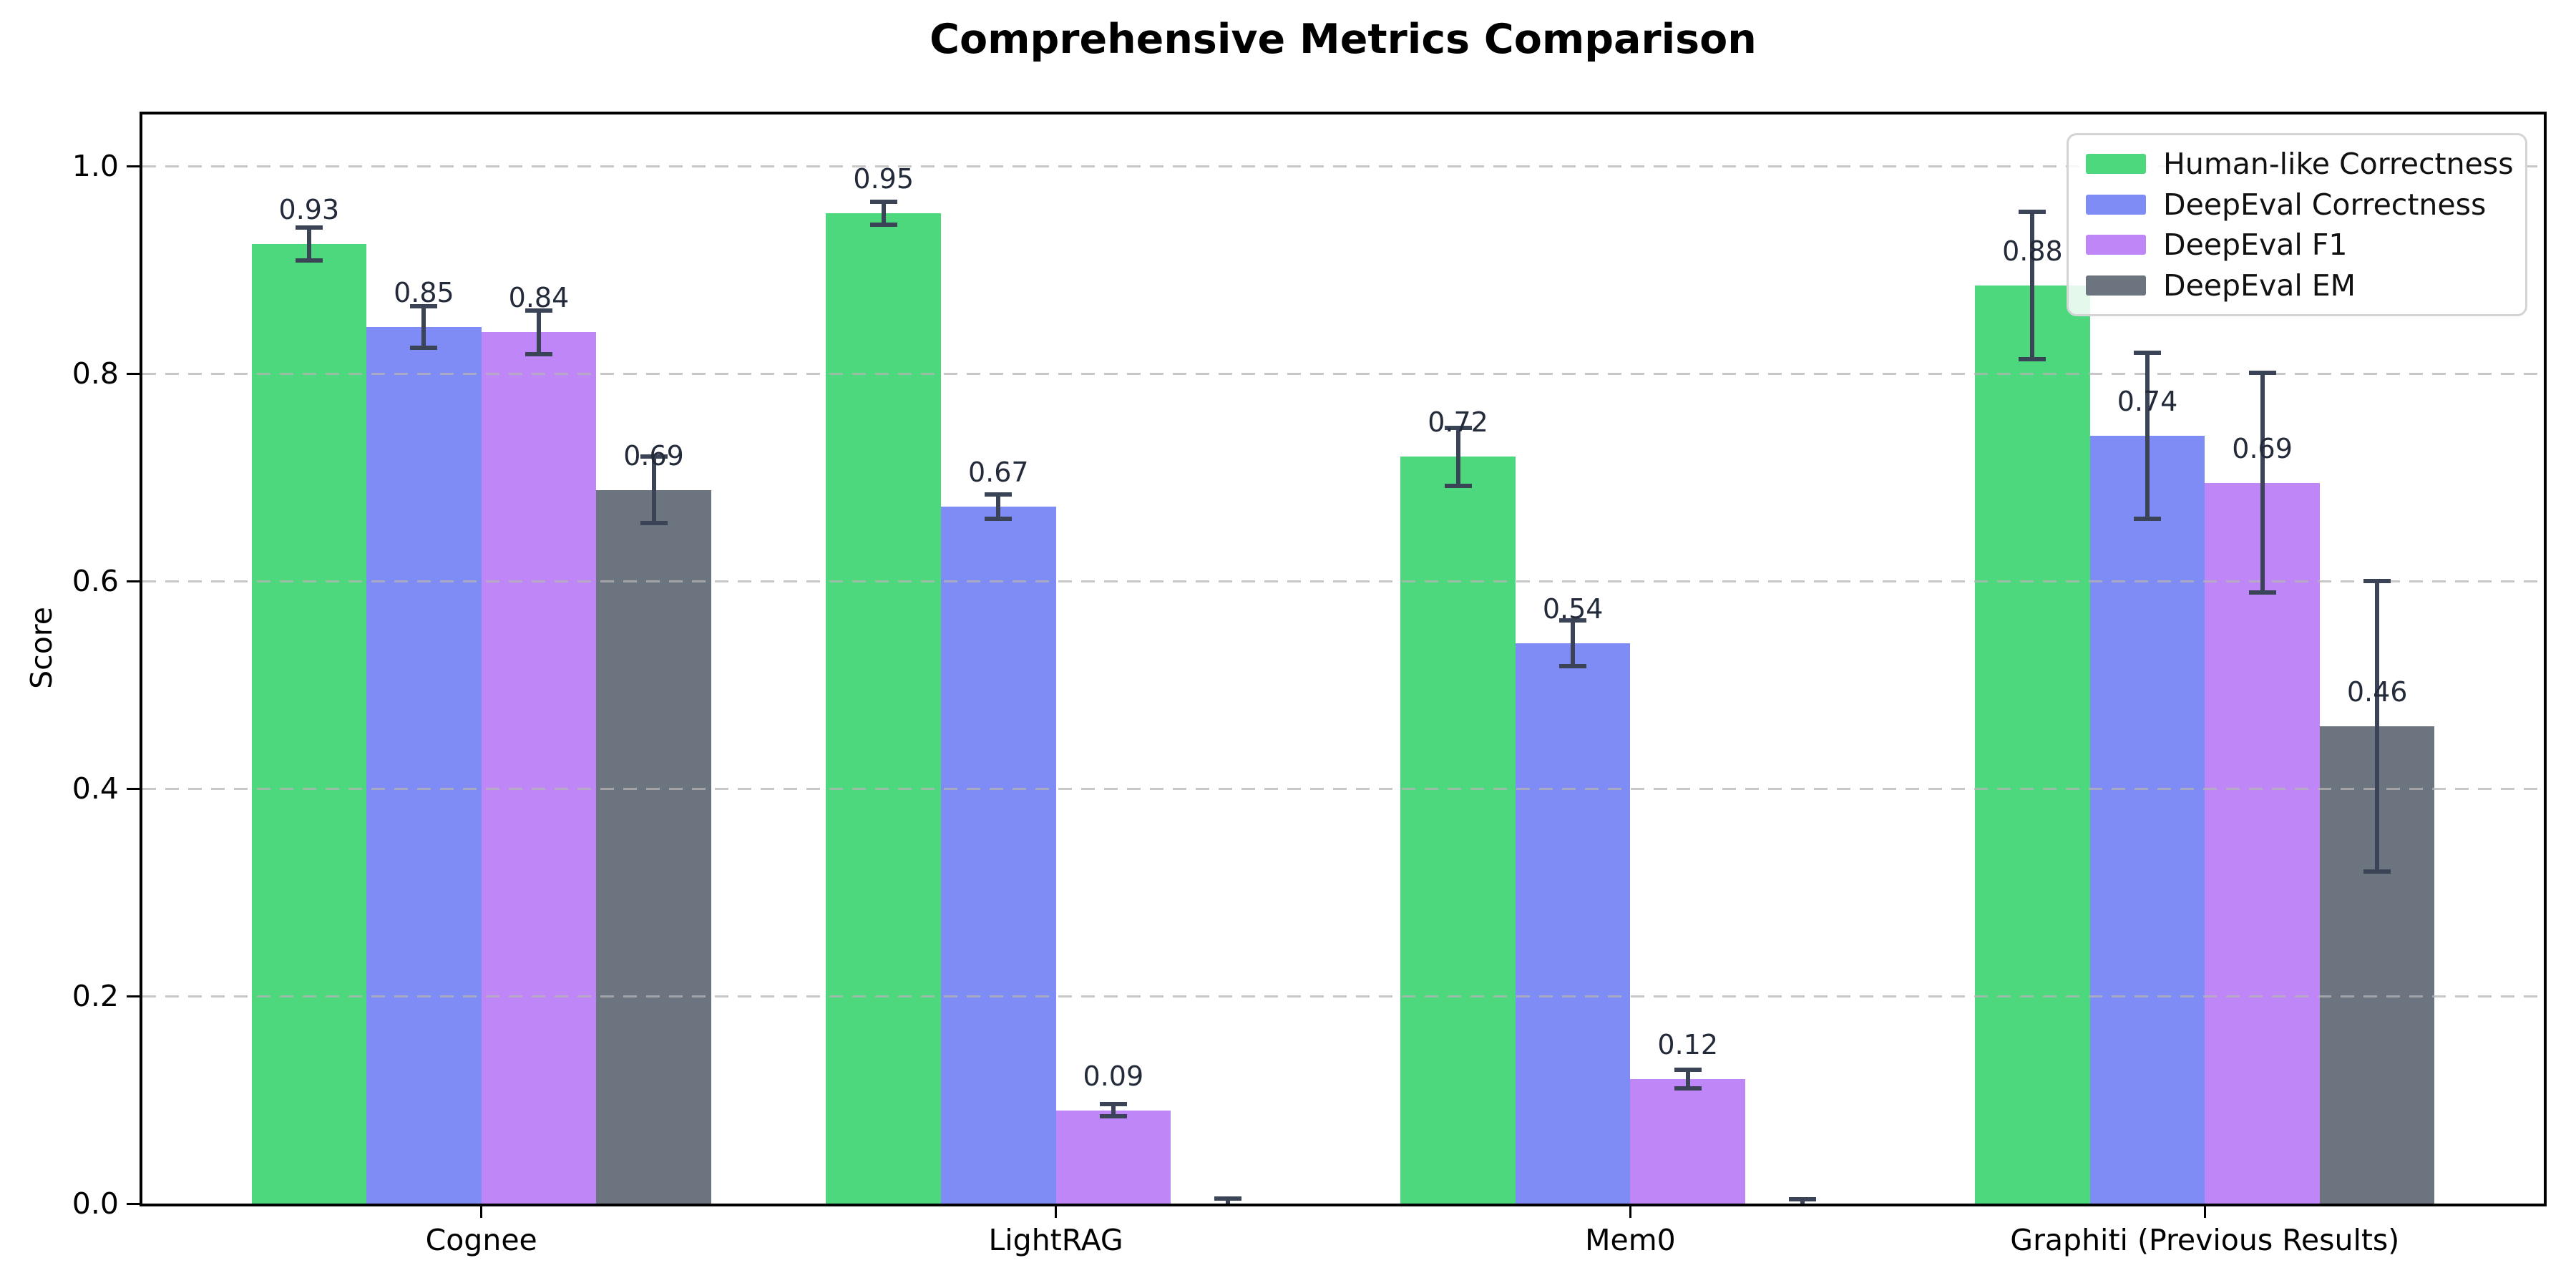 The height and width of the screenshot is (1288, 2576). Describe the element at coordinates (95, 581) in the screenshot. I see `y-tick-label: 0.6` at that location.